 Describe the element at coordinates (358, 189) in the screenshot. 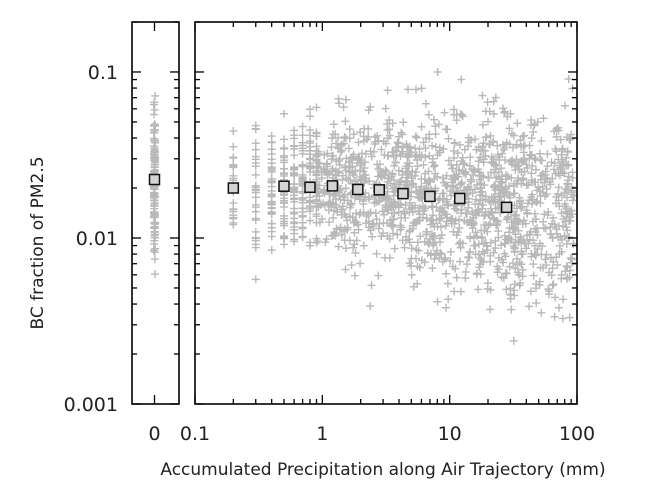

I see `median-marker` at that location.